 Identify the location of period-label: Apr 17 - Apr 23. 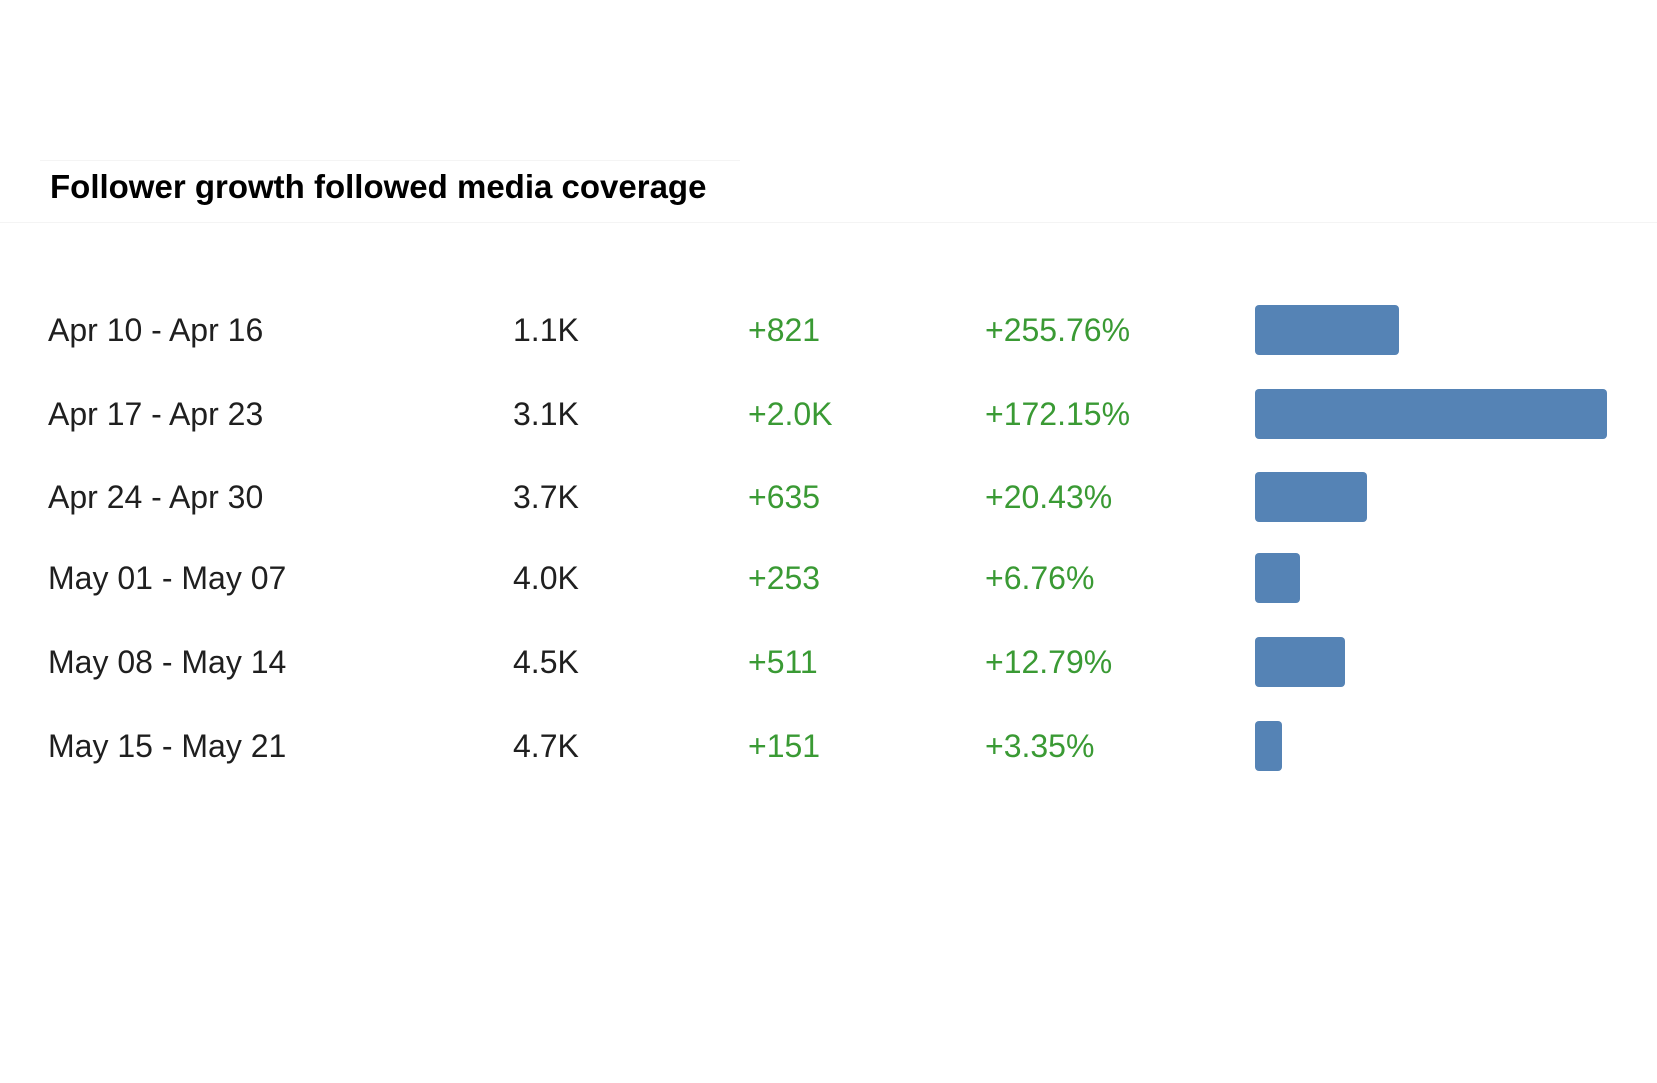
(156, 414).